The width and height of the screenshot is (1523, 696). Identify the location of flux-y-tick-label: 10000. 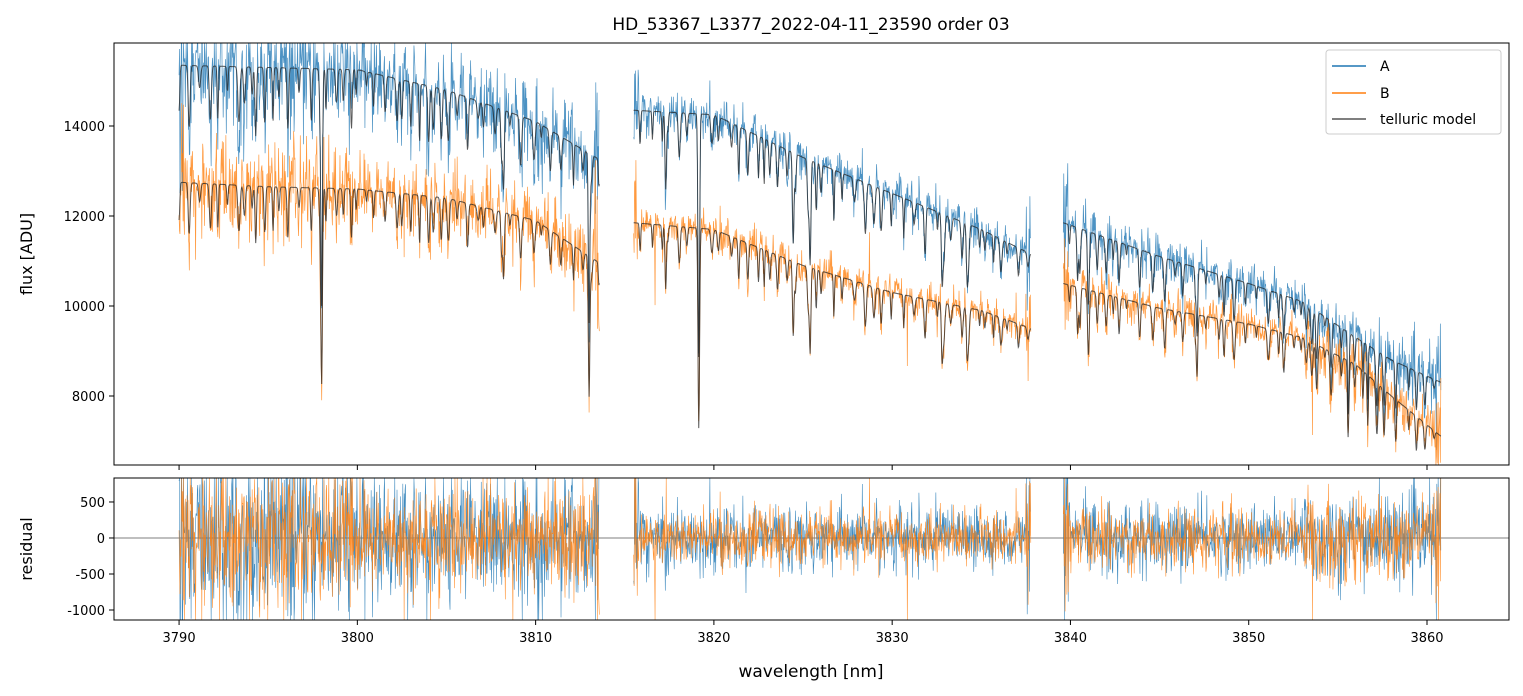
(84, 307).